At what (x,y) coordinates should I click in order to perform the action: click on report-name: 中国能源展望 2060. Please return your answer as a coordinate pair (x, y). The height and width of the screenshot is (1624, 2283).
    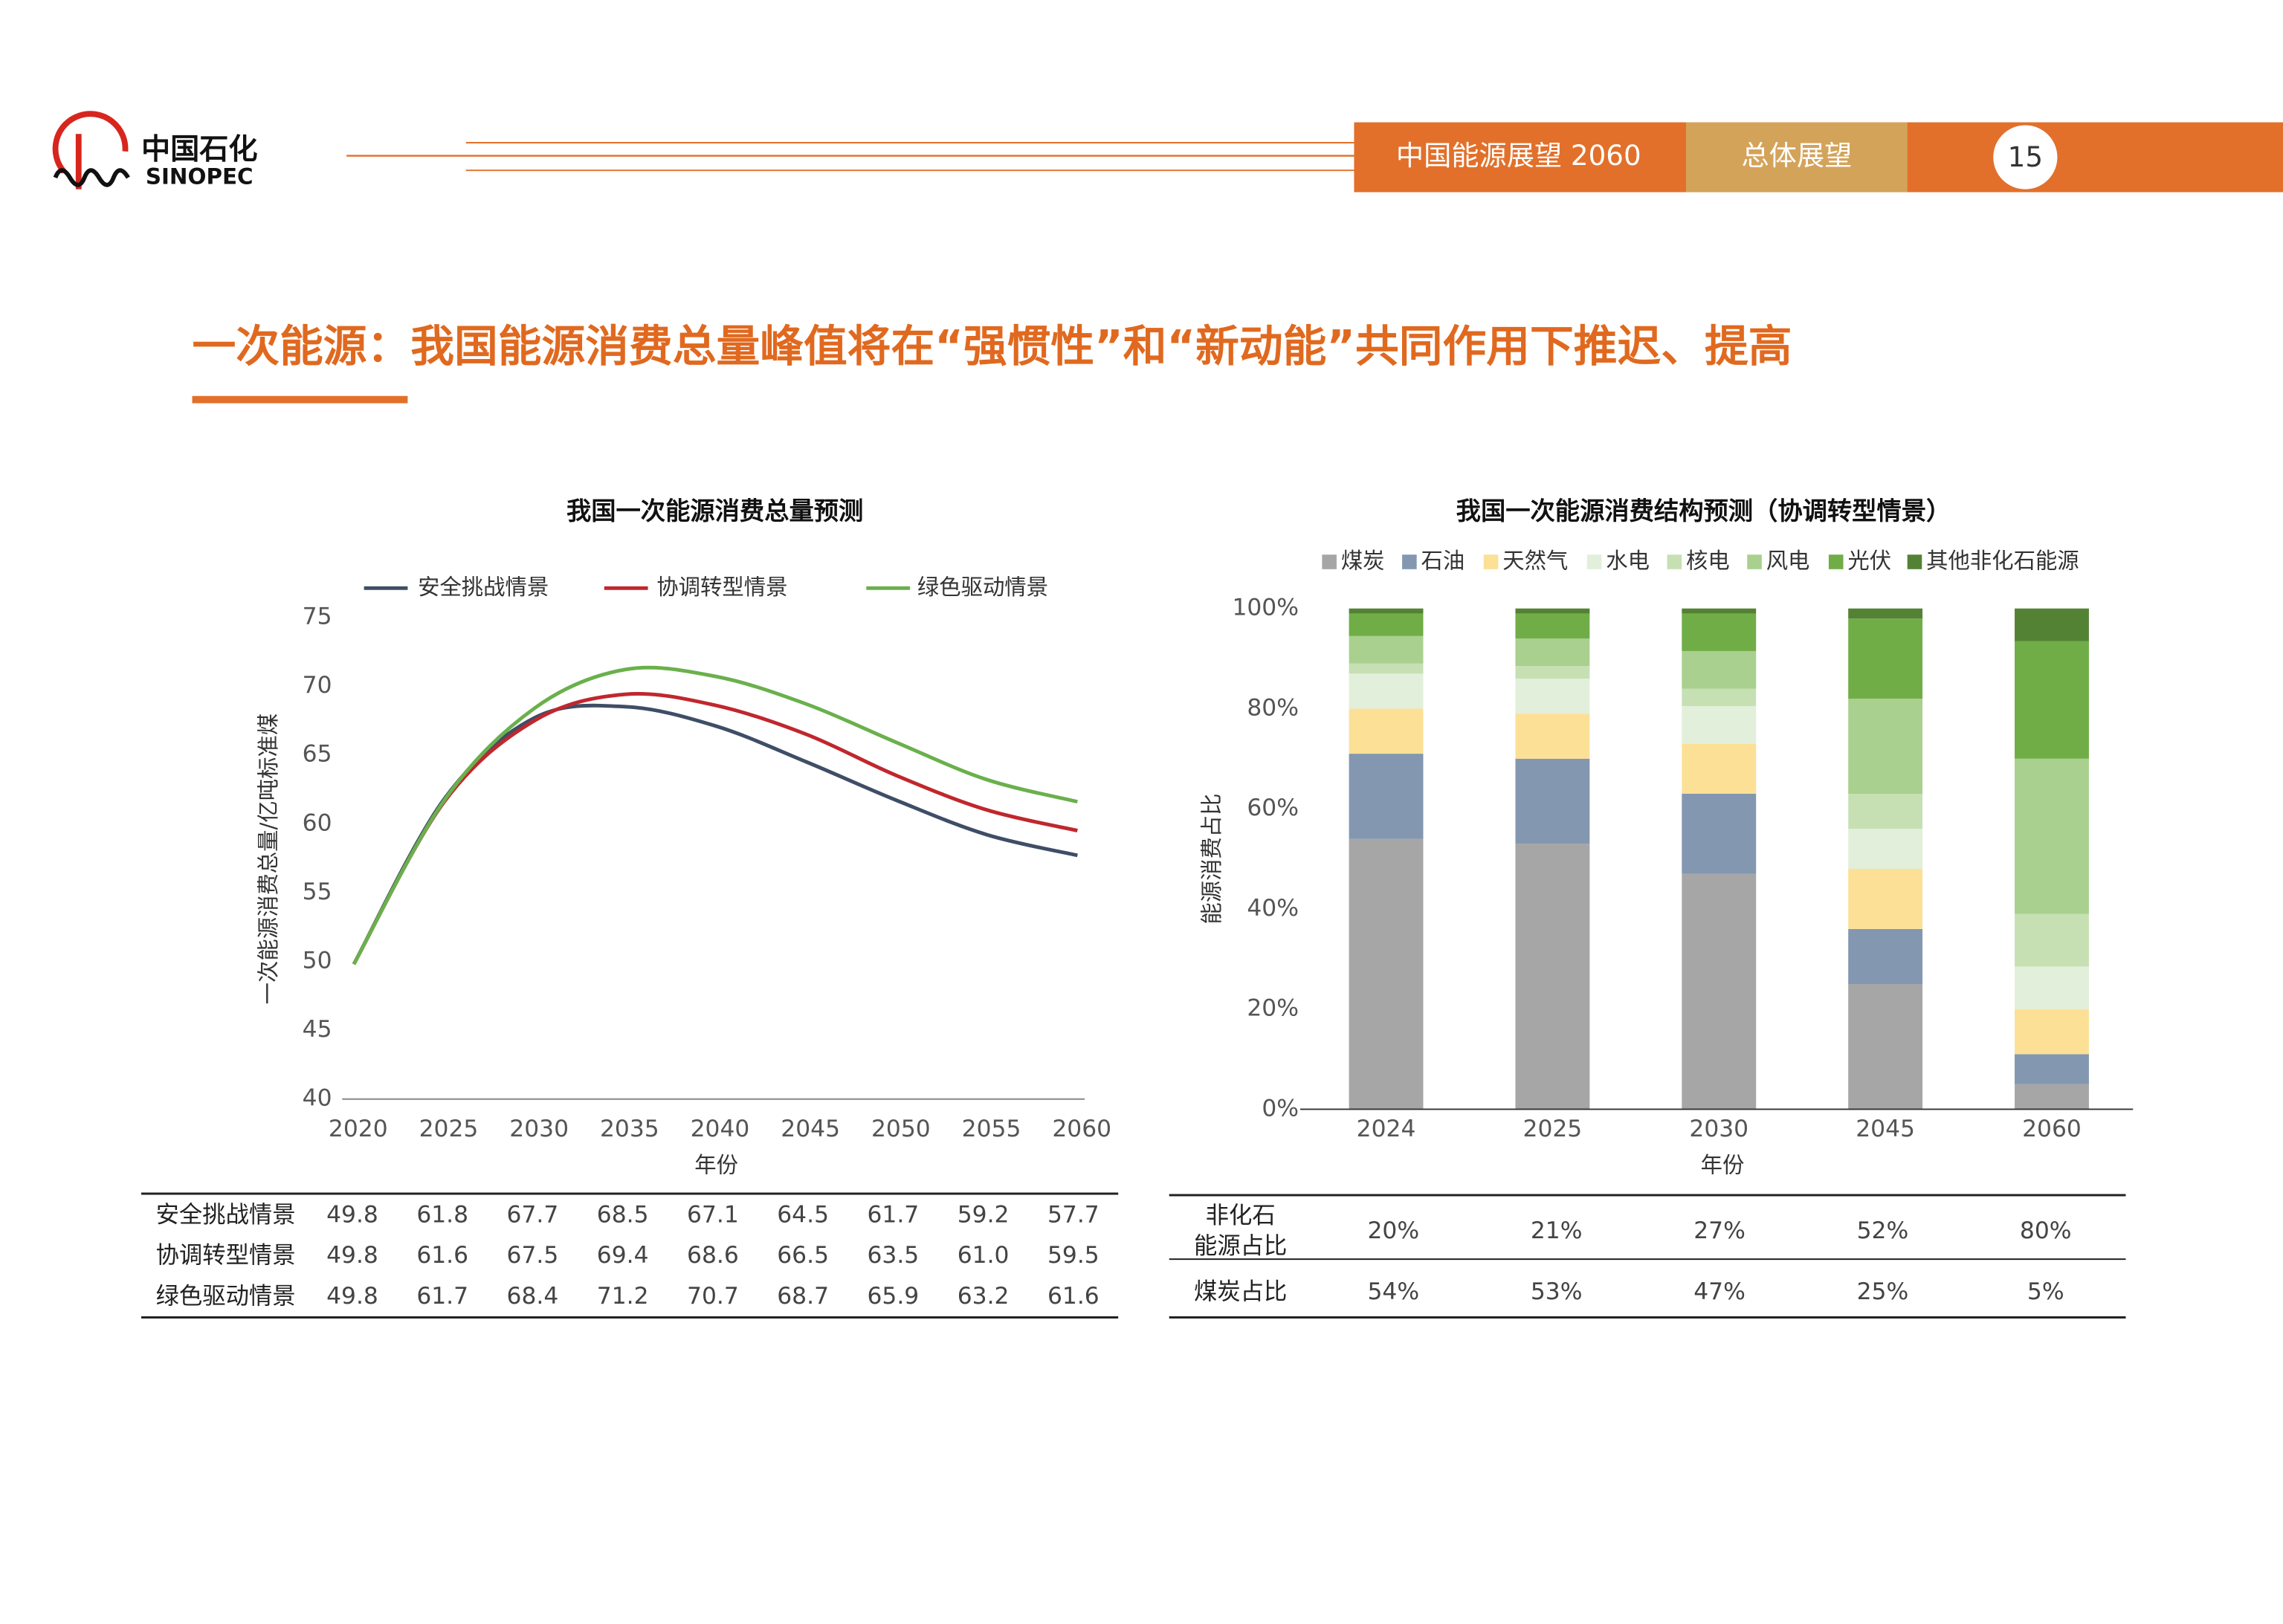
    Looking at the image, I should click on (1518, 155).